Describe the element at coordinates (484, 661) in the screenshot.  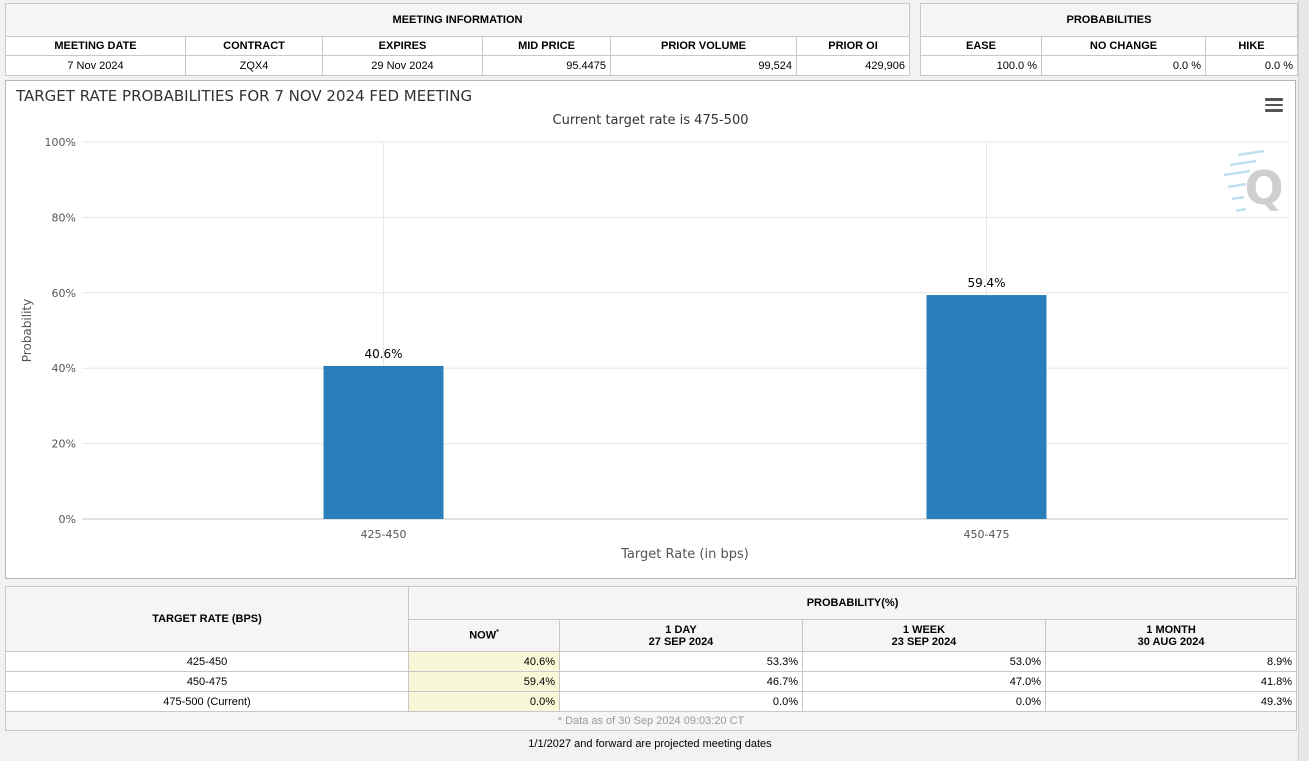
I see `now-cell: 40.6%` at that location.